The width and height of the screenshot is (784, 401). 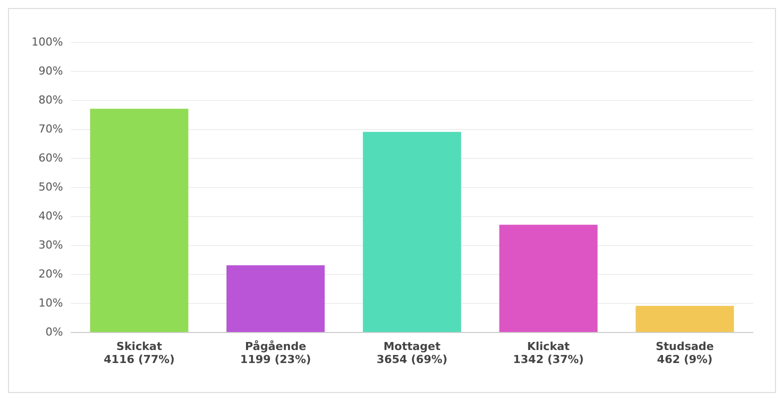 What do you see at coordinates (50, 274) in the screenshot?
I see `y-tick-label: 20%` at bounding box center [50, 274].